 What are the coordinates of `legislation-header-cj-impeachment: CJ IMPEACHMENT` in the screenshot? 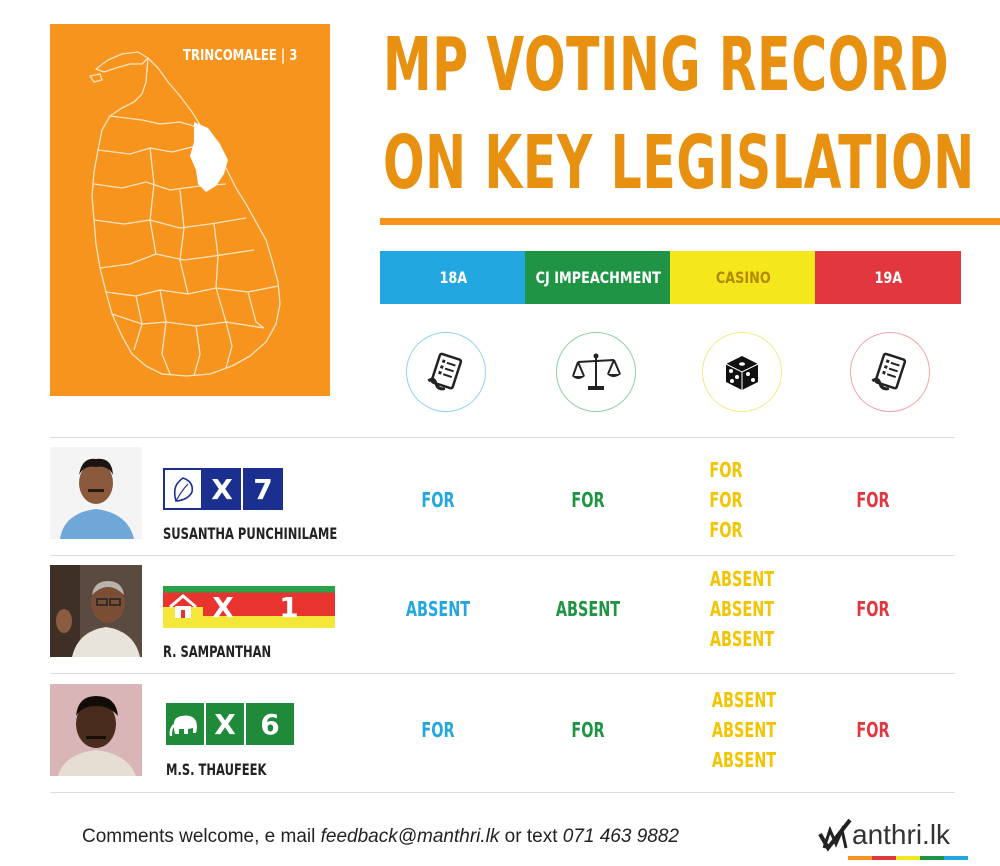 It's located at (598, 277).